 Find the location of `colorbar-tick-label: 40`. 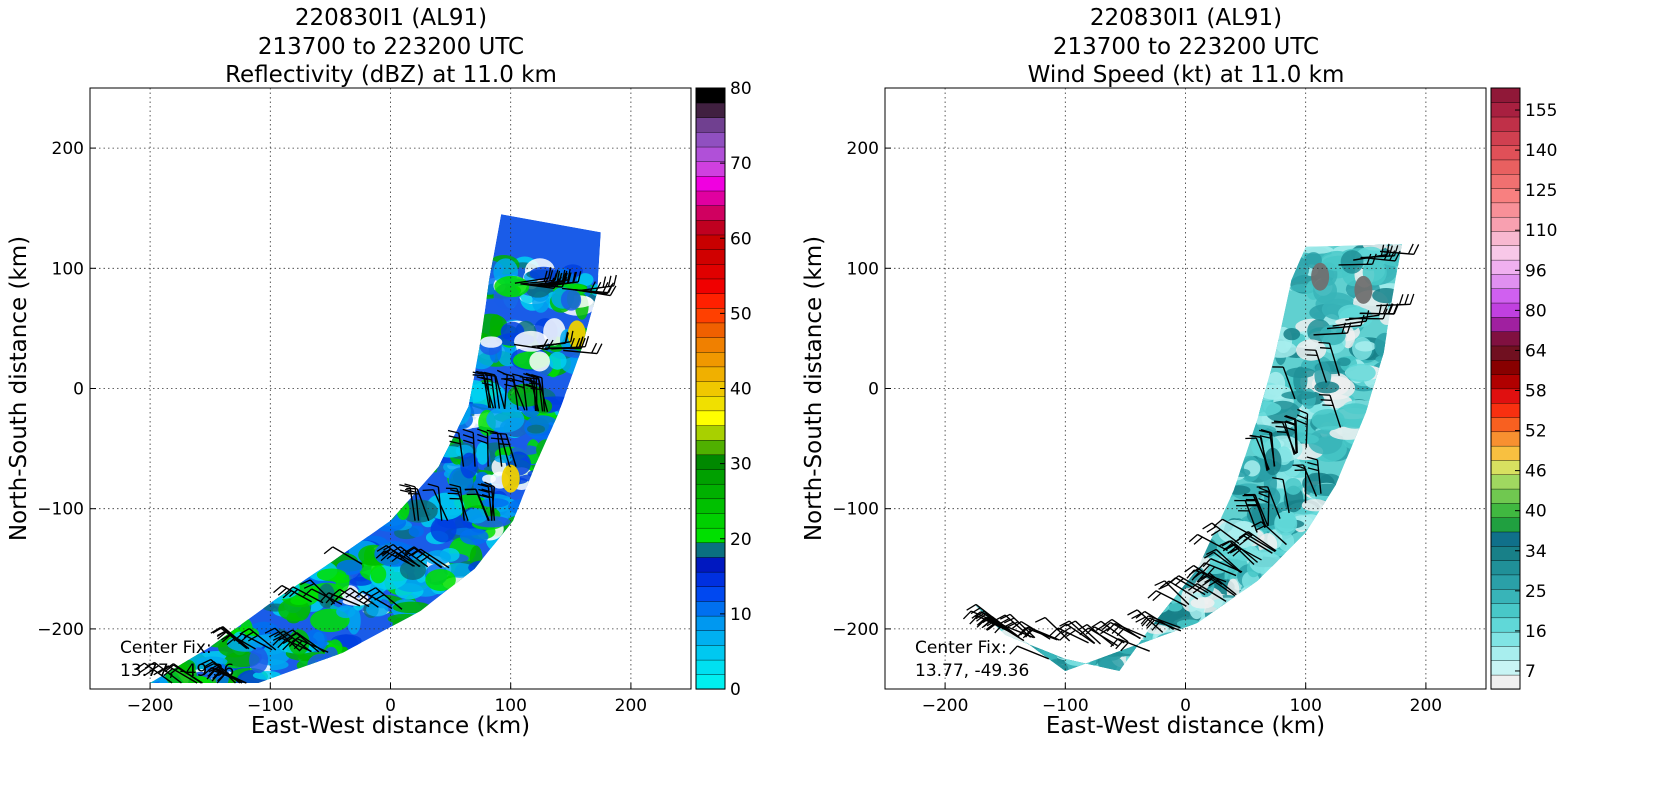

colorbar-tick-label: 40 is located at coordinates (1536, 512).